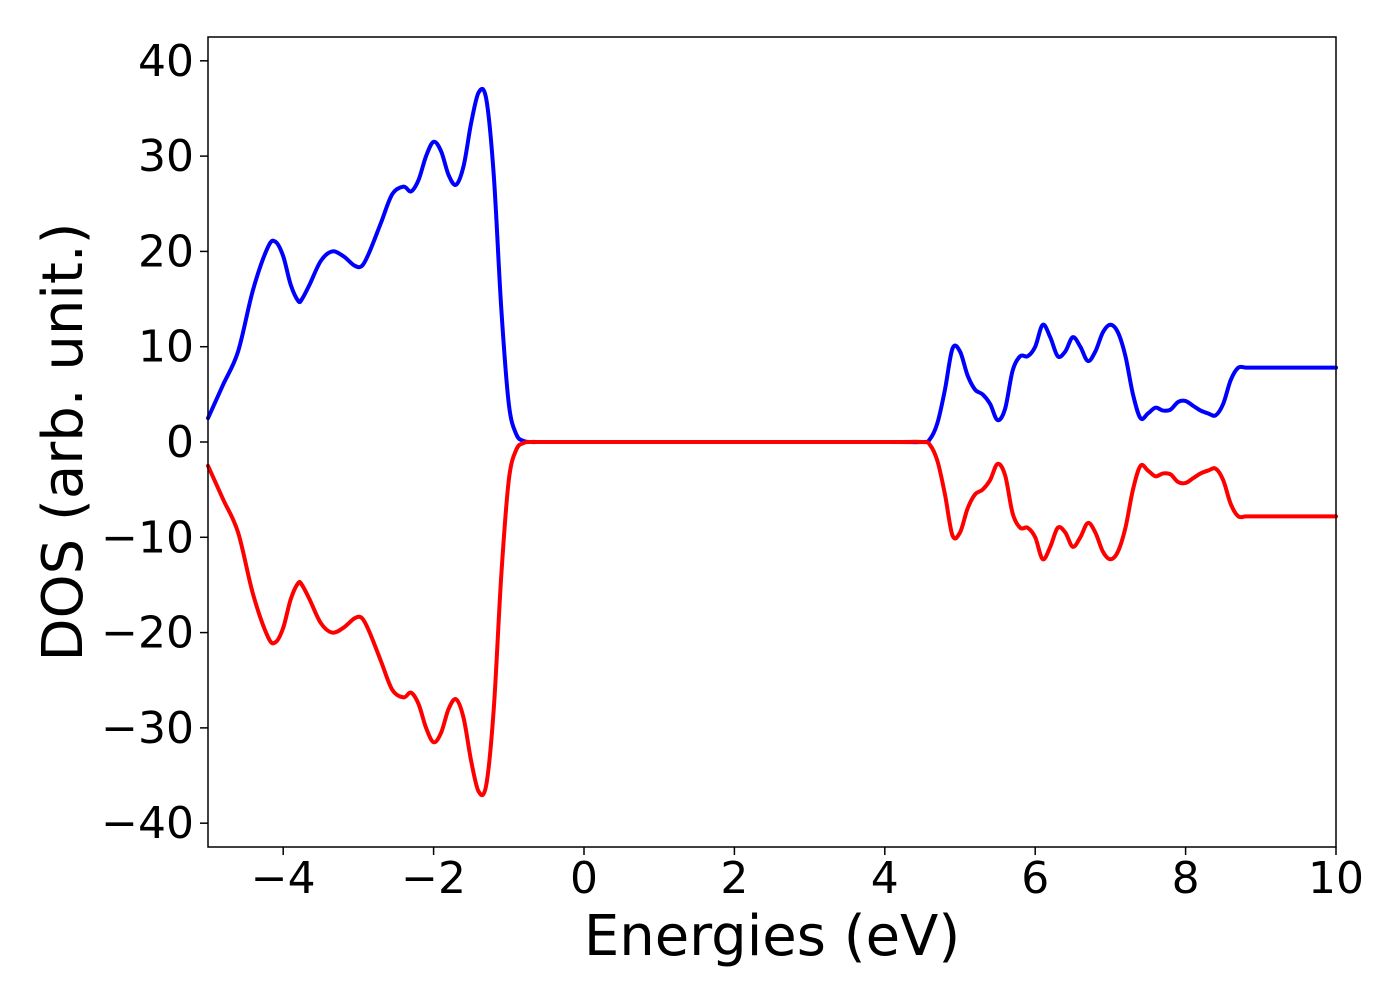  I want to click on y-tick-label: 30, so click(166, 156).